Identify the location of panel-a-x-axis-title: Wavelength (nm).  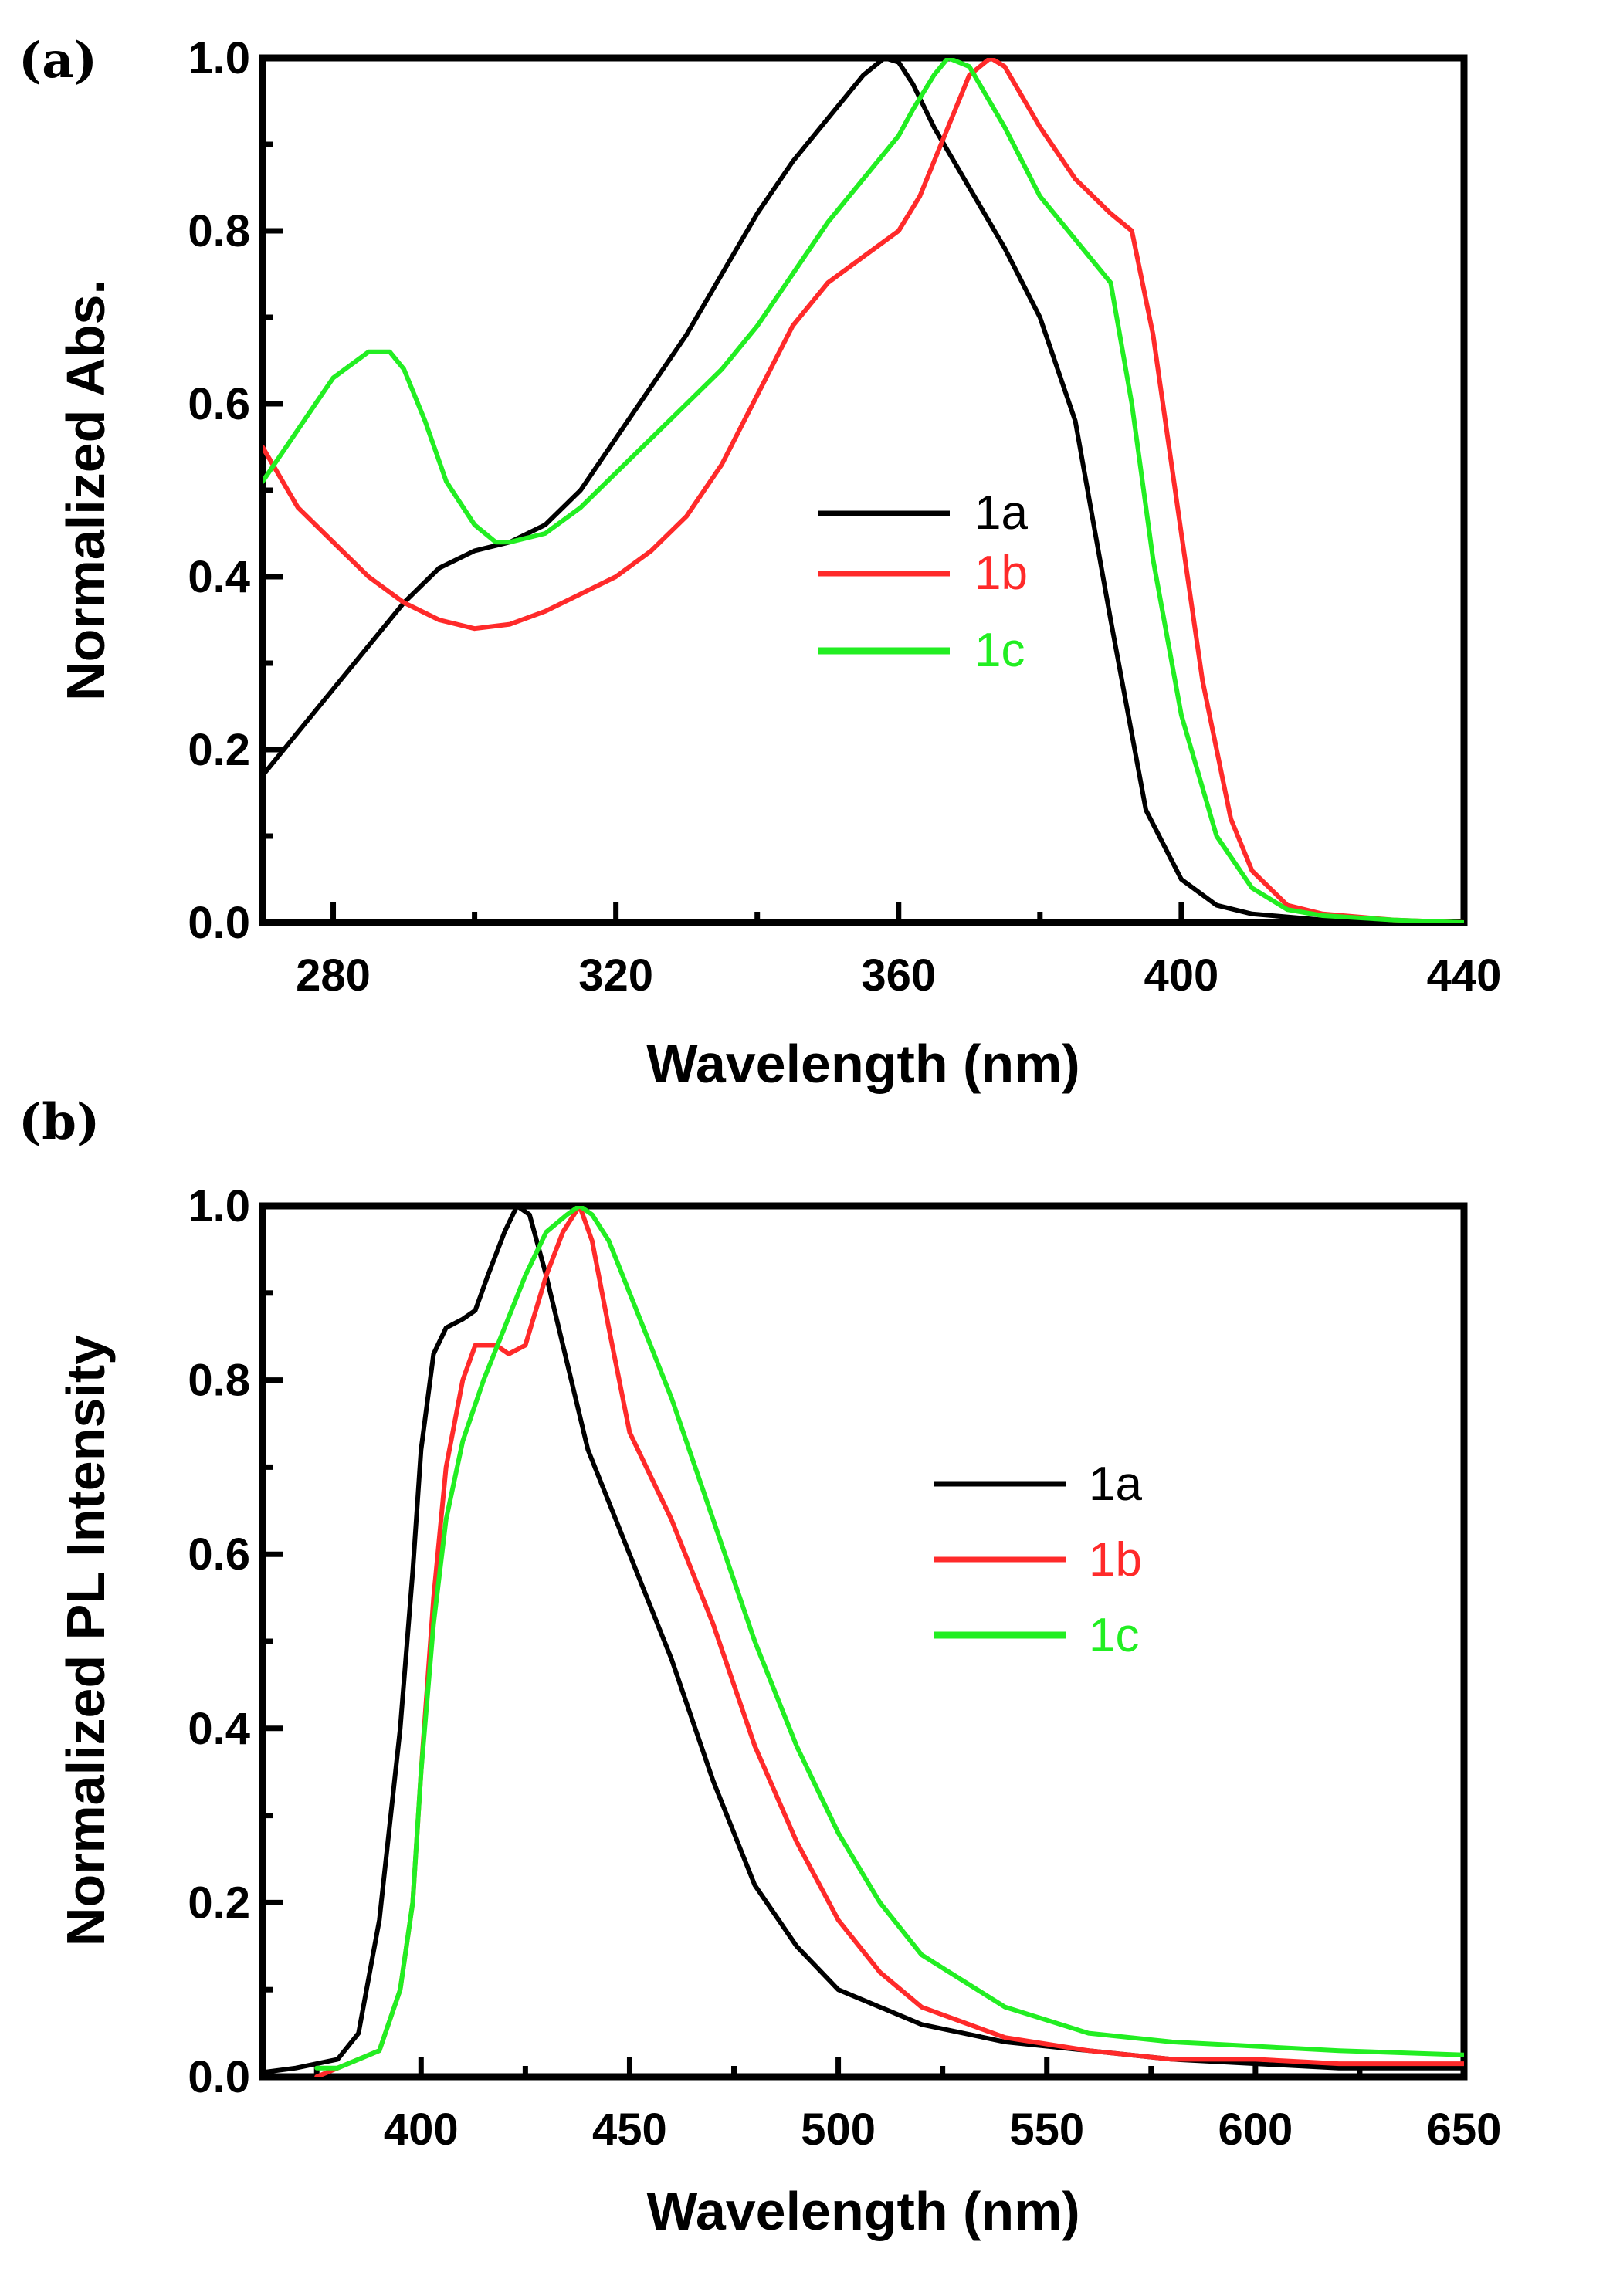
(862, 1064).